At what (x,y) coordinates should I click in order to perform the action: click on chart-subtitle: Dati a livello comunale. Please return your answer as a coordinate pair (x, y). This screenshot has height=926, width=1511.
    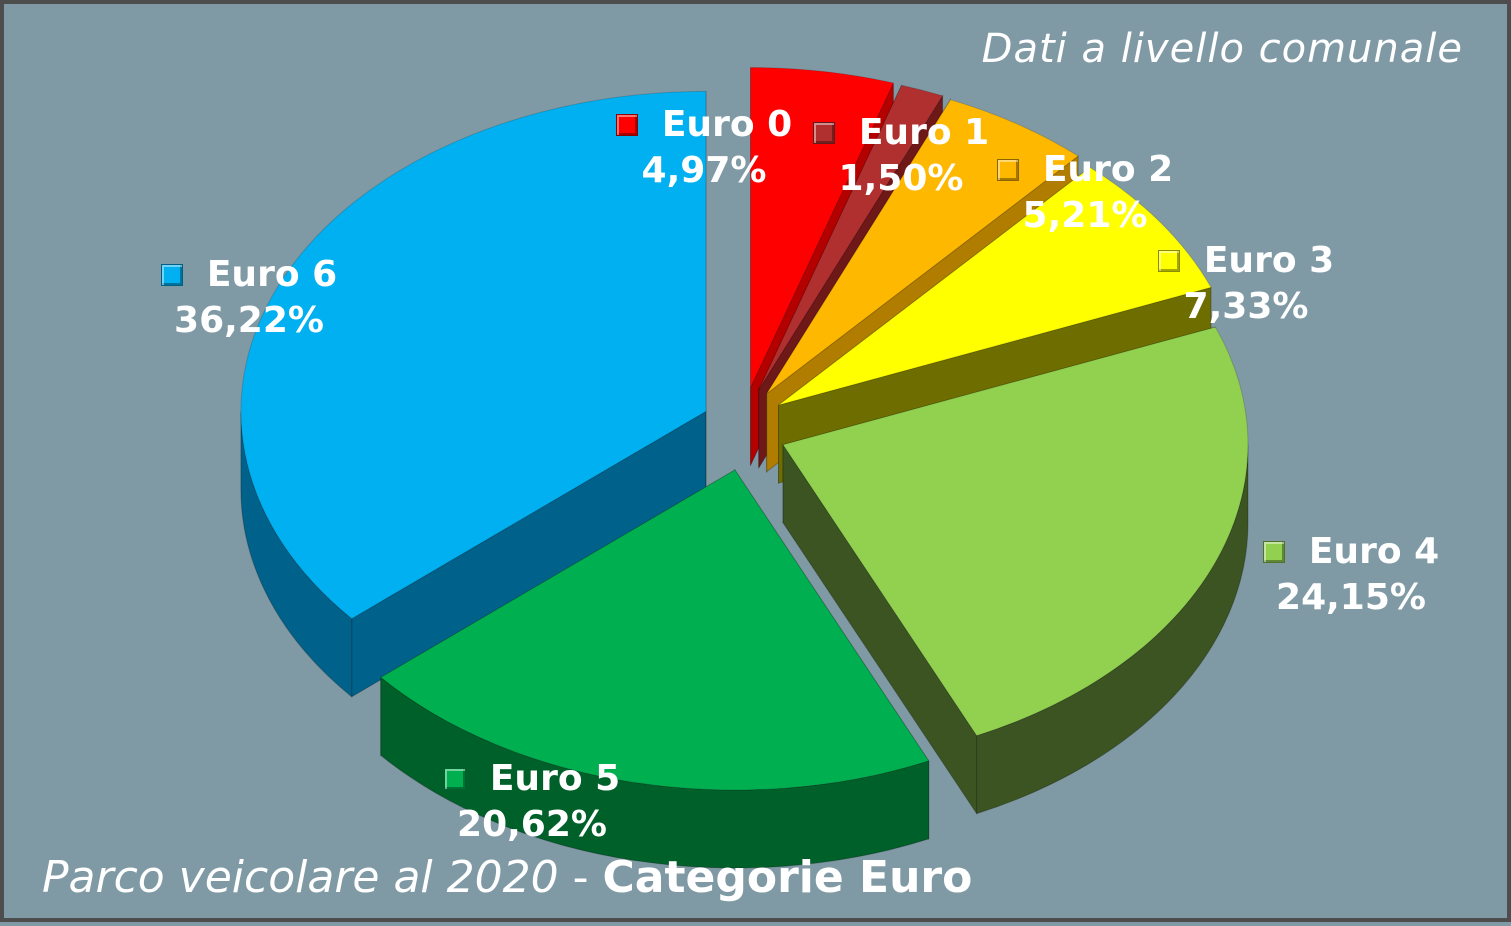
    Looking at the image, I should click on (1222, 49).